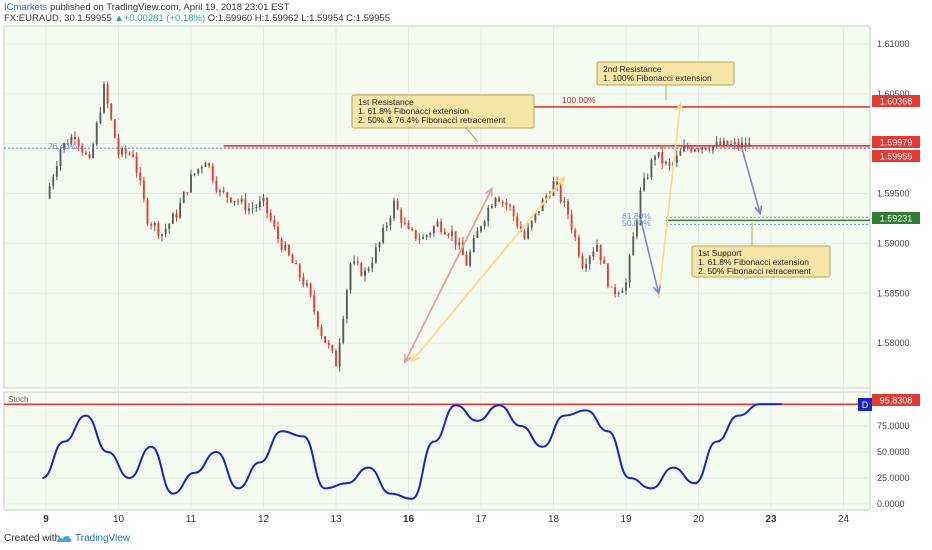  I want to click on stoch-tick-label-0: 75.0000, so click(893, 426).